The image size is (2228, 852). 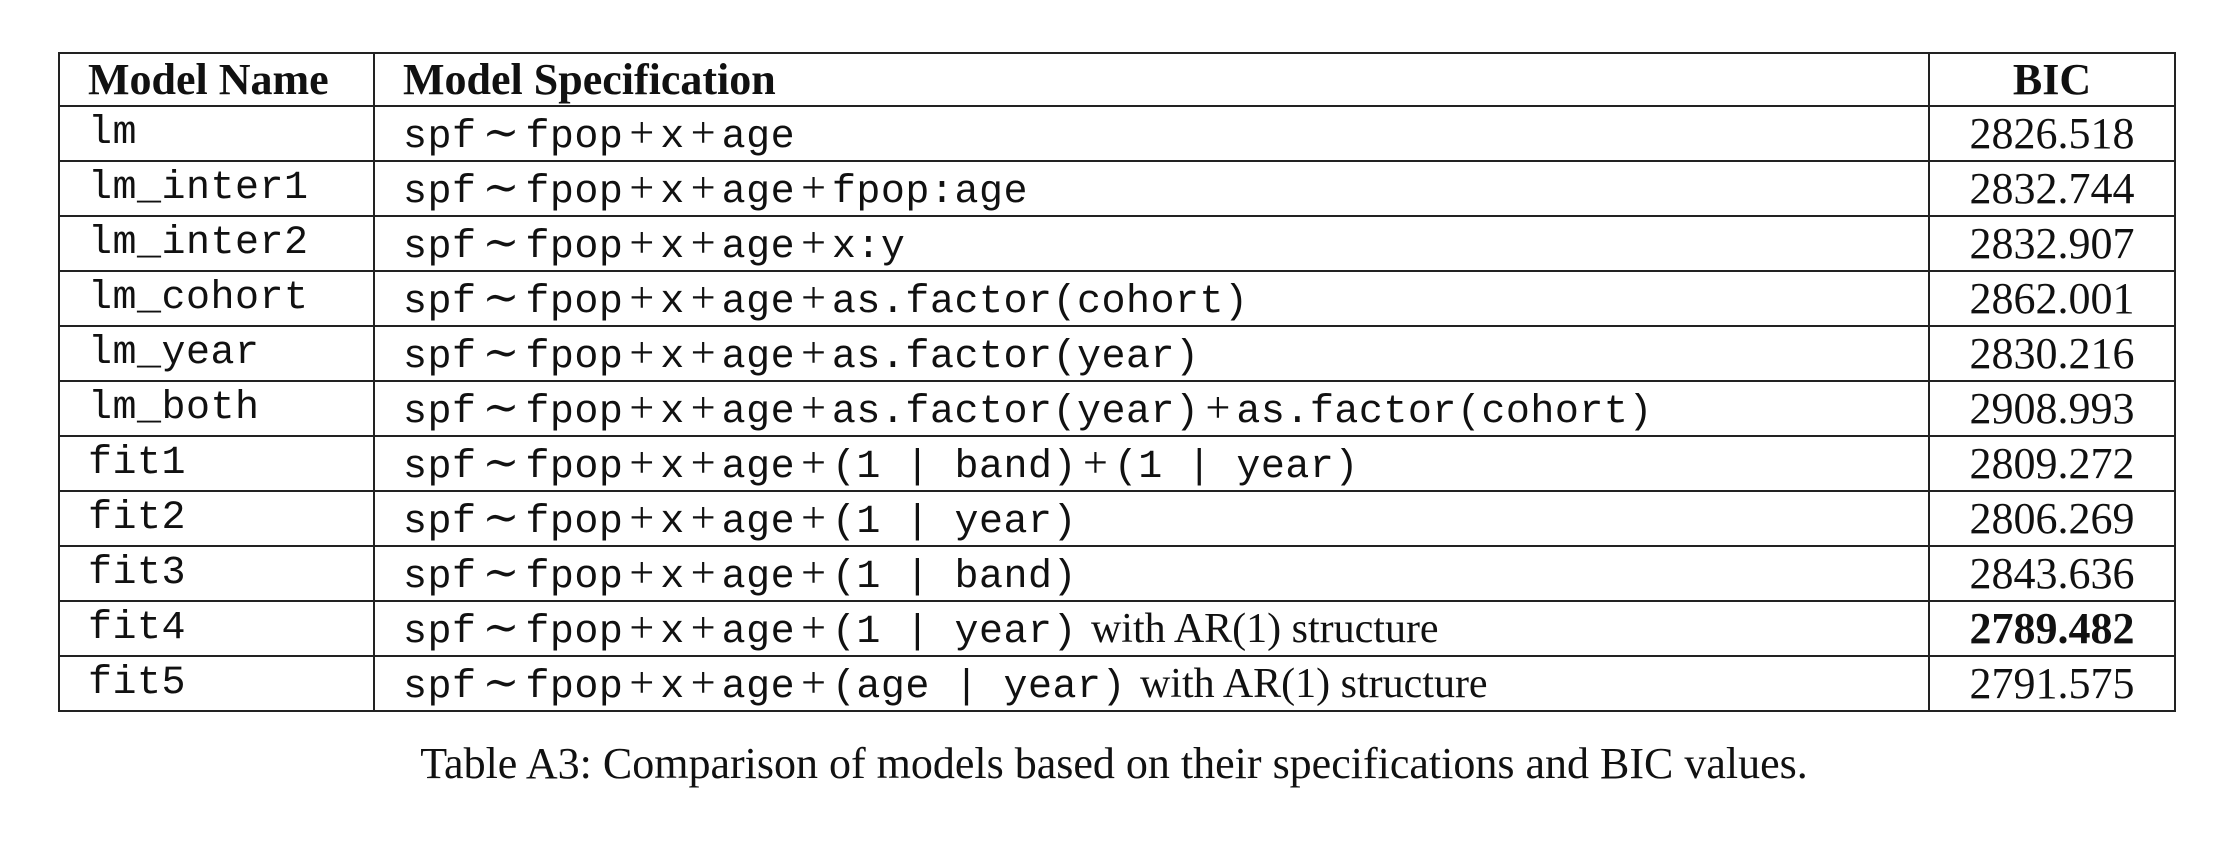 What do you see at coordinates (2052, 518) in the screenshot?
I see `bic-cell: 2806.269` at bounding box center [2052, 518].